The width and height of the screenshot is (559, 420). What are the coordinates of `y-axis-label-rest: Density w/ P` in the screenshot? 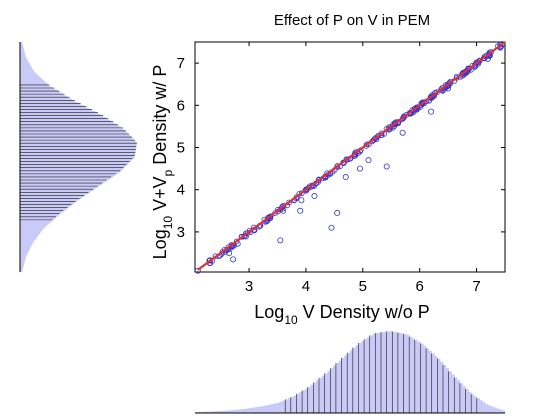 It's located at (160, 117).